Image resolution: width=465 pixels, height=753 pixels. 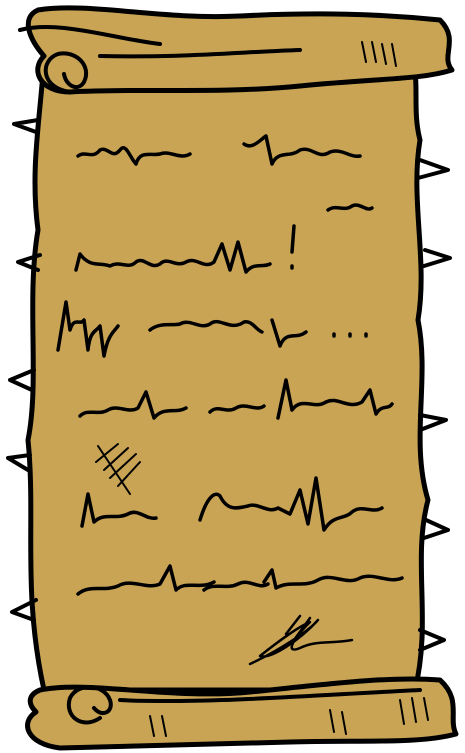 What do you see at coordinates (146, 580) in the screenshot?
I see `scribble-line-7a` at bounding box center [146, 580].